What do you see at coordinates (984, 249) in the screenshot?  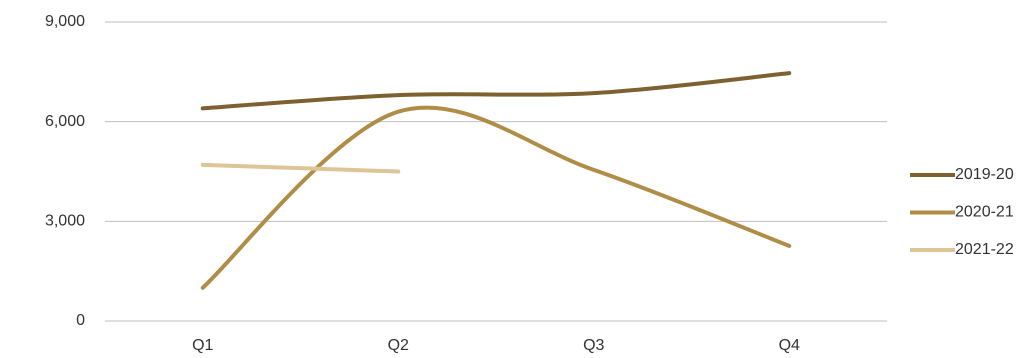 I see `legend-label: 2021-22` at bounding box center [984, 249].